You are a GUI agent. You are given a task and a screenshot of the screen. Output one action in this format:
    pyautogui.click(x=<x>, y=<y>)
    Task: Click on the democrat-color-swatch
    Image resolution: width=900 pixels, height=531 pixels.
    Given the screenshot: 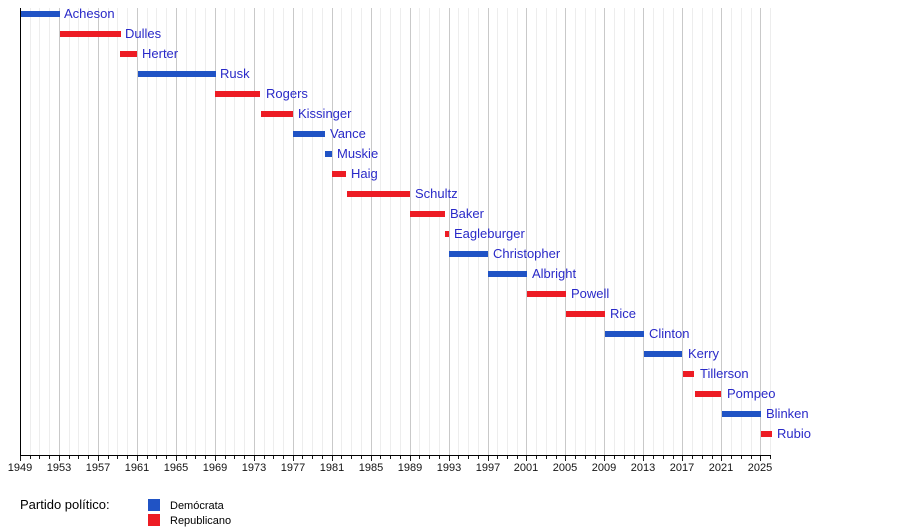 What is the action you would take?
    pyautogui.click(x=154, y=505)
    